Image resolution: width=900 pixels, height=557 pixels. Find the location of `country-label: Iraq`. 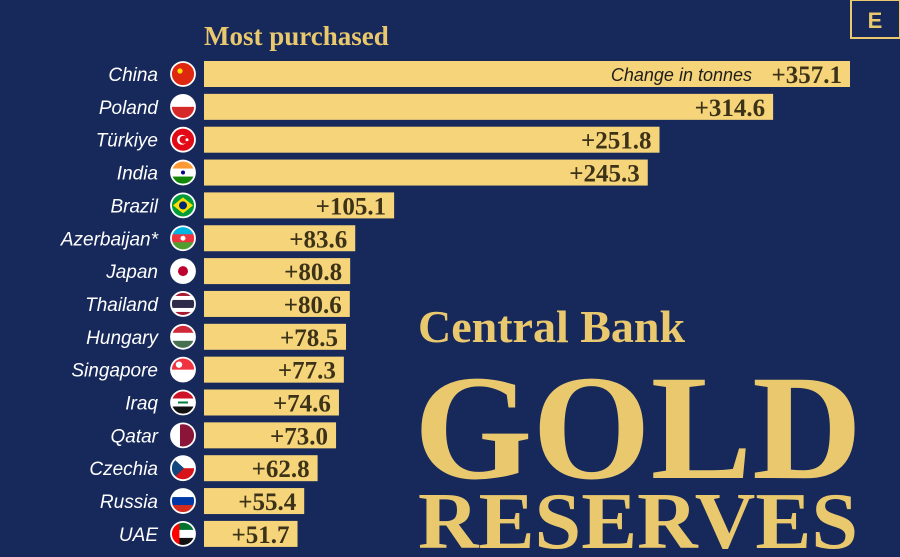

country-label: Iraq is located at coordinates (141, 404).